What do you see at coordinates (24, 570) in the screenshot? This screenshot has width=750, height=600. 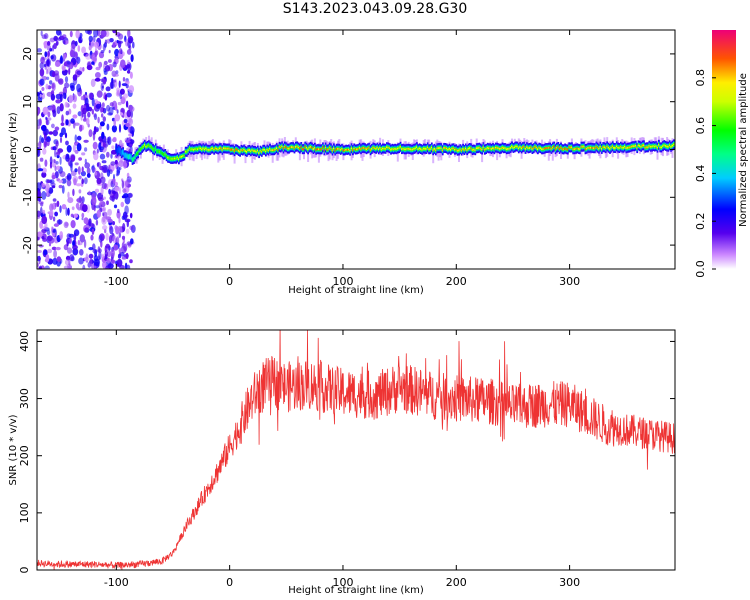 I see `snr-ytick-label: 0` at bounding box center [24, 570].